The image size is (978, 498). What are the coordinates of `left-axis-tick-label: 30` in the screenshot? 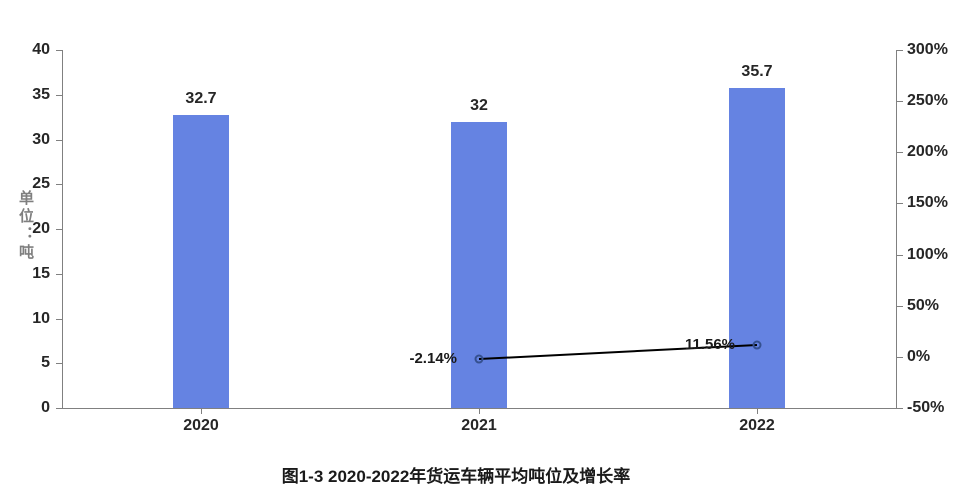 It's located at (41, 139).